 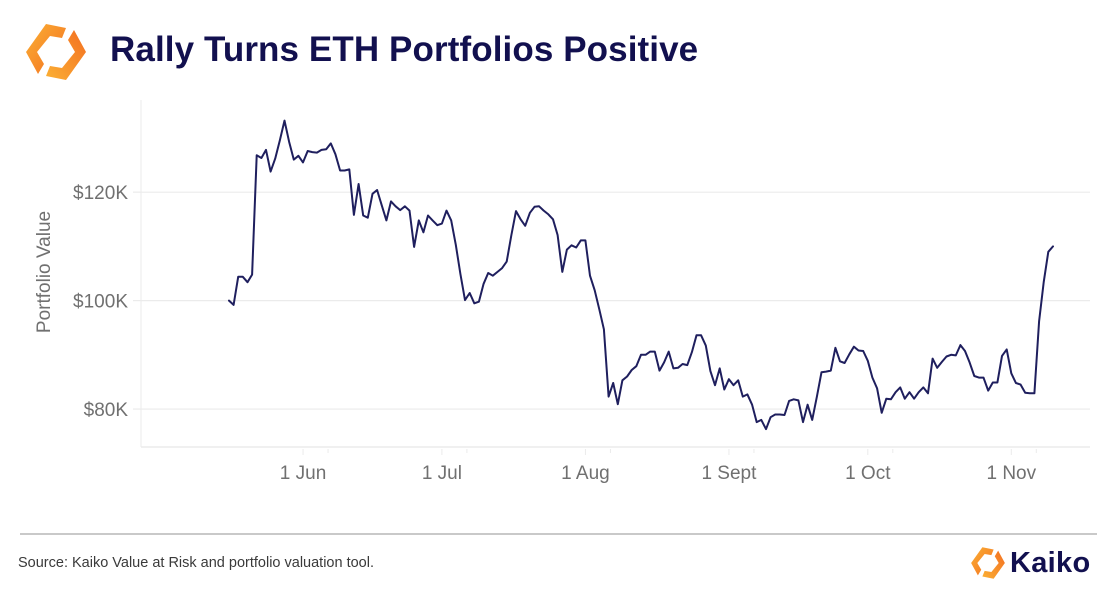 What do you see at coordinates (100, 193) in the screenshot?
I see `y-tick-label: $120K` at bounding box center [100, 193].